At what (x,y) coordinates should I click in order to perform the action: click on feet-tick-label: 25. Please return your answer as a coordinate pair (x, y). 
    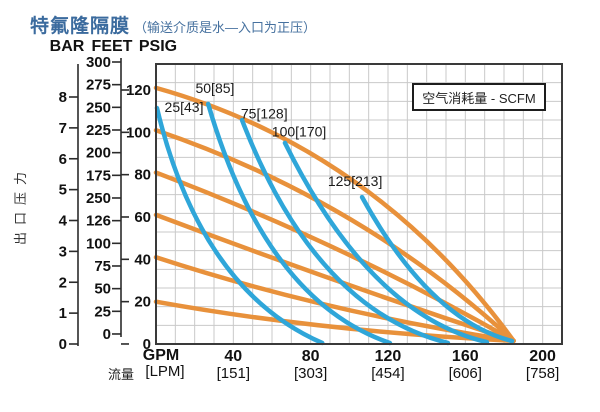
    Looking at the image, I should click on (102, 311).